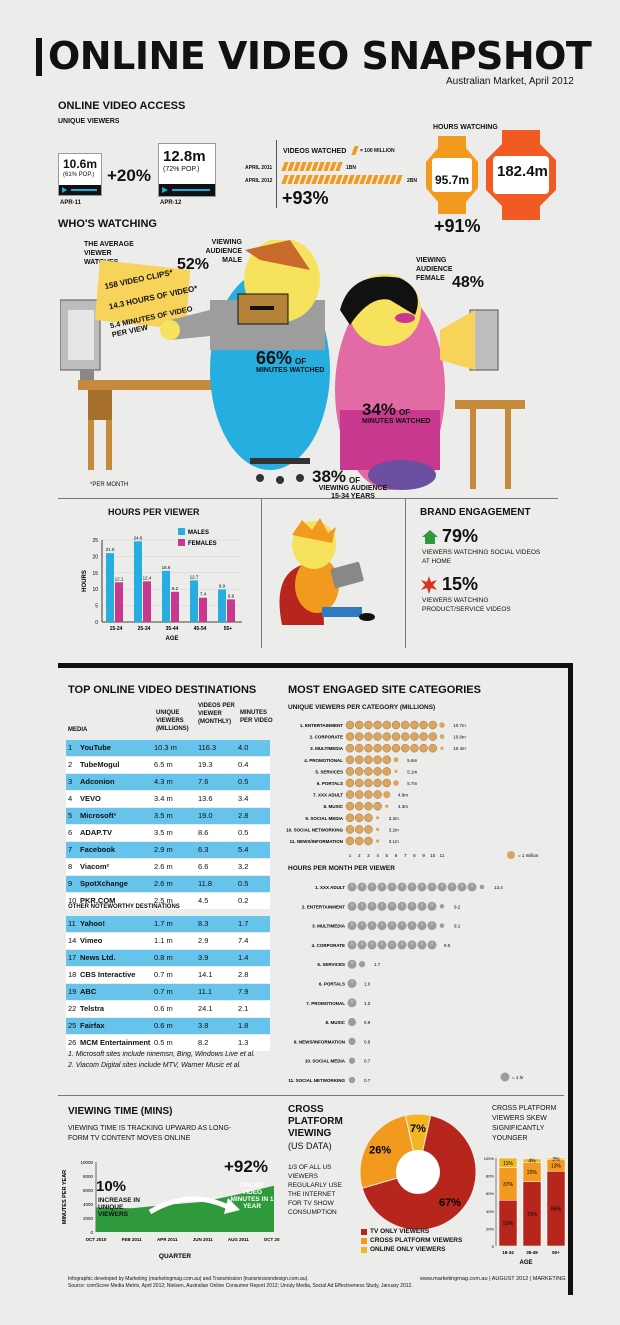 The height and width of the screenshot is (1325, 620). I want to click on category-value: 9.1, so click(457, 926).